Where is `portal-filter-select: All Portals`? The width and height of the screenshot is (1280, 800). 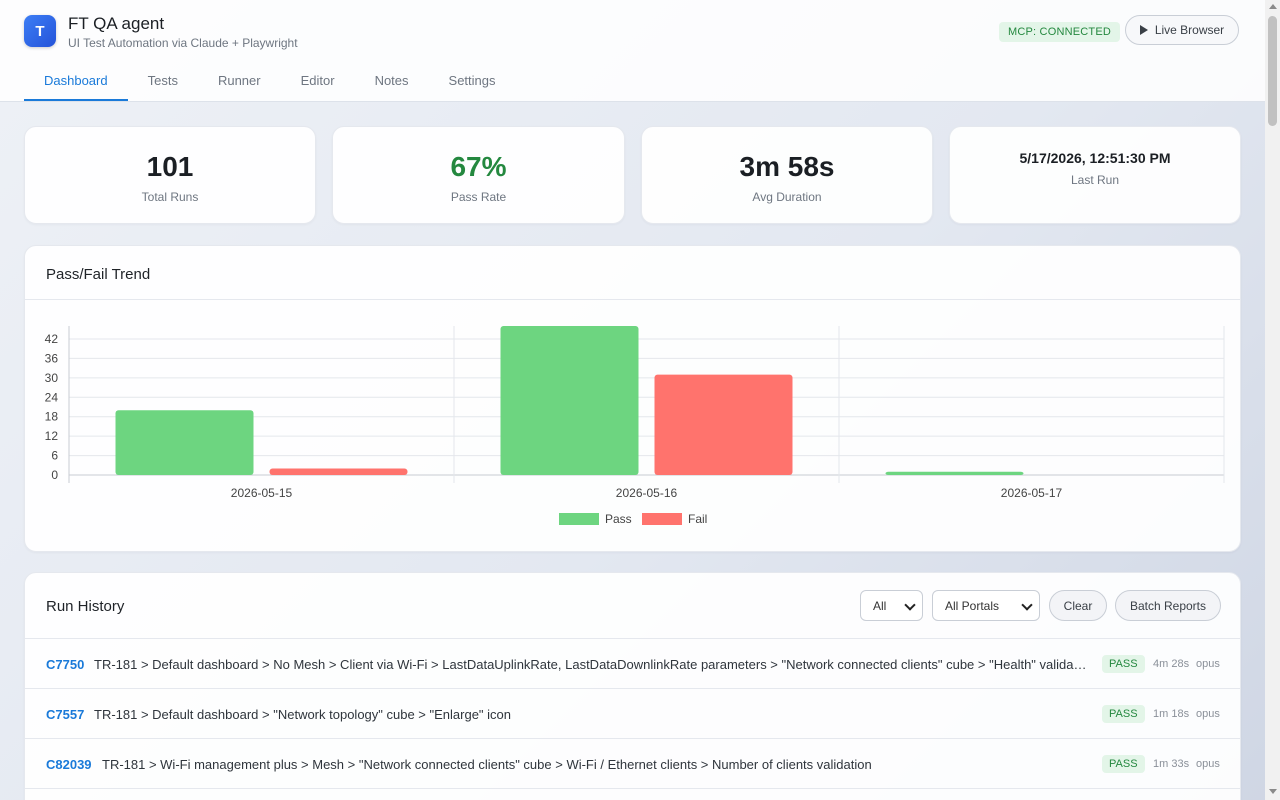 portal-filter-select: All Portals is located at coordinates (986, 605).